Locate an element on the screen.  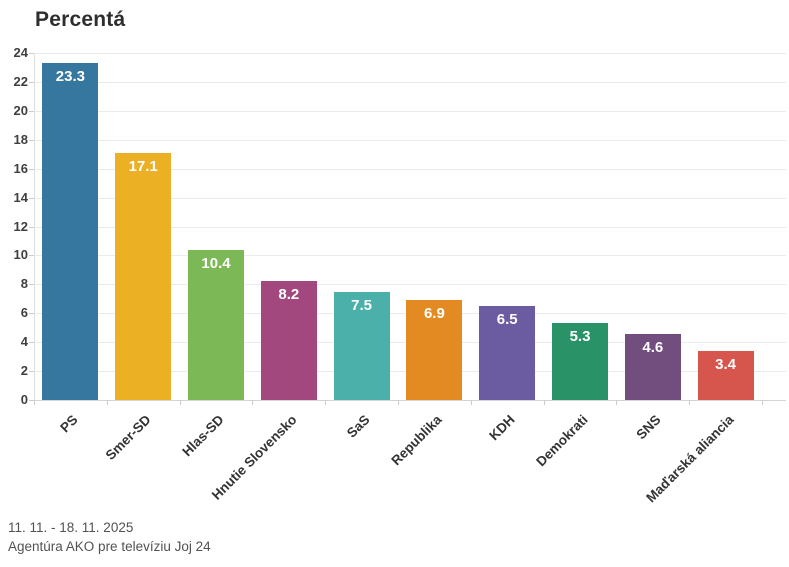
y-tick-label: 0 is located at coordinates (24, 399).